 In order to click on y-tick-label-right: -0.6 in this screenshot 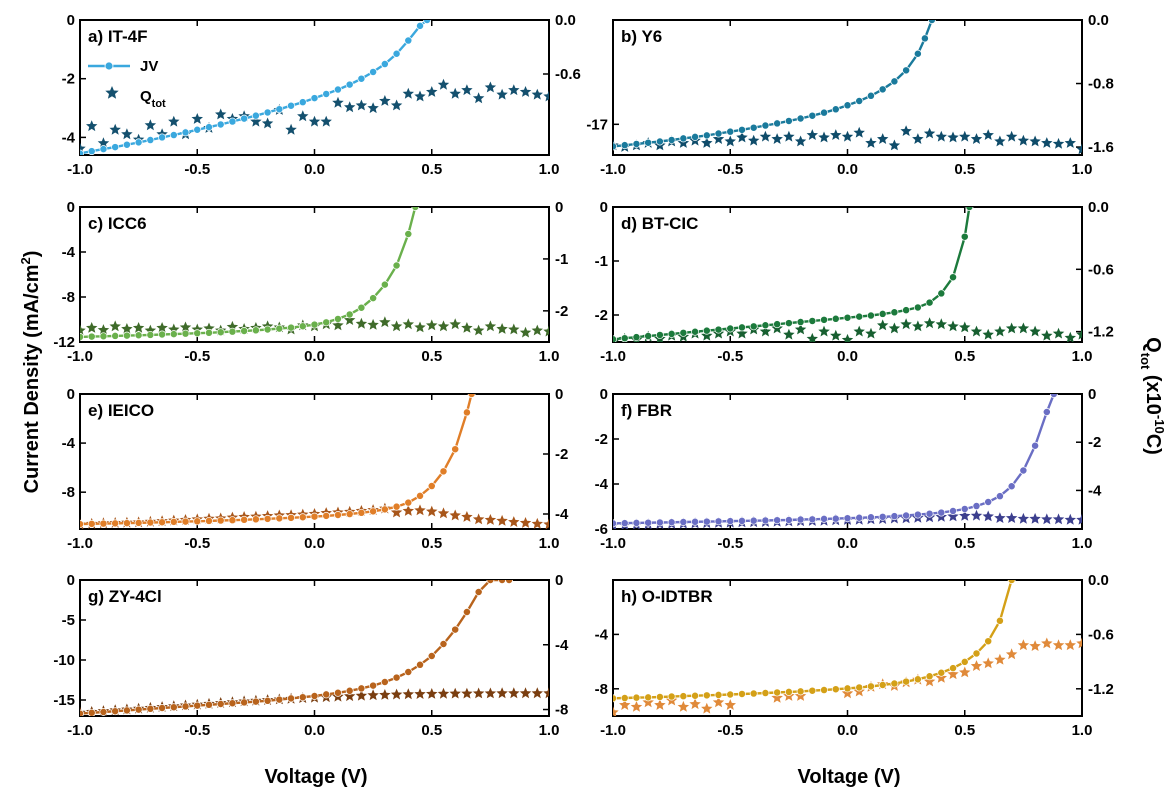, I will do `click(1101, 269)`.